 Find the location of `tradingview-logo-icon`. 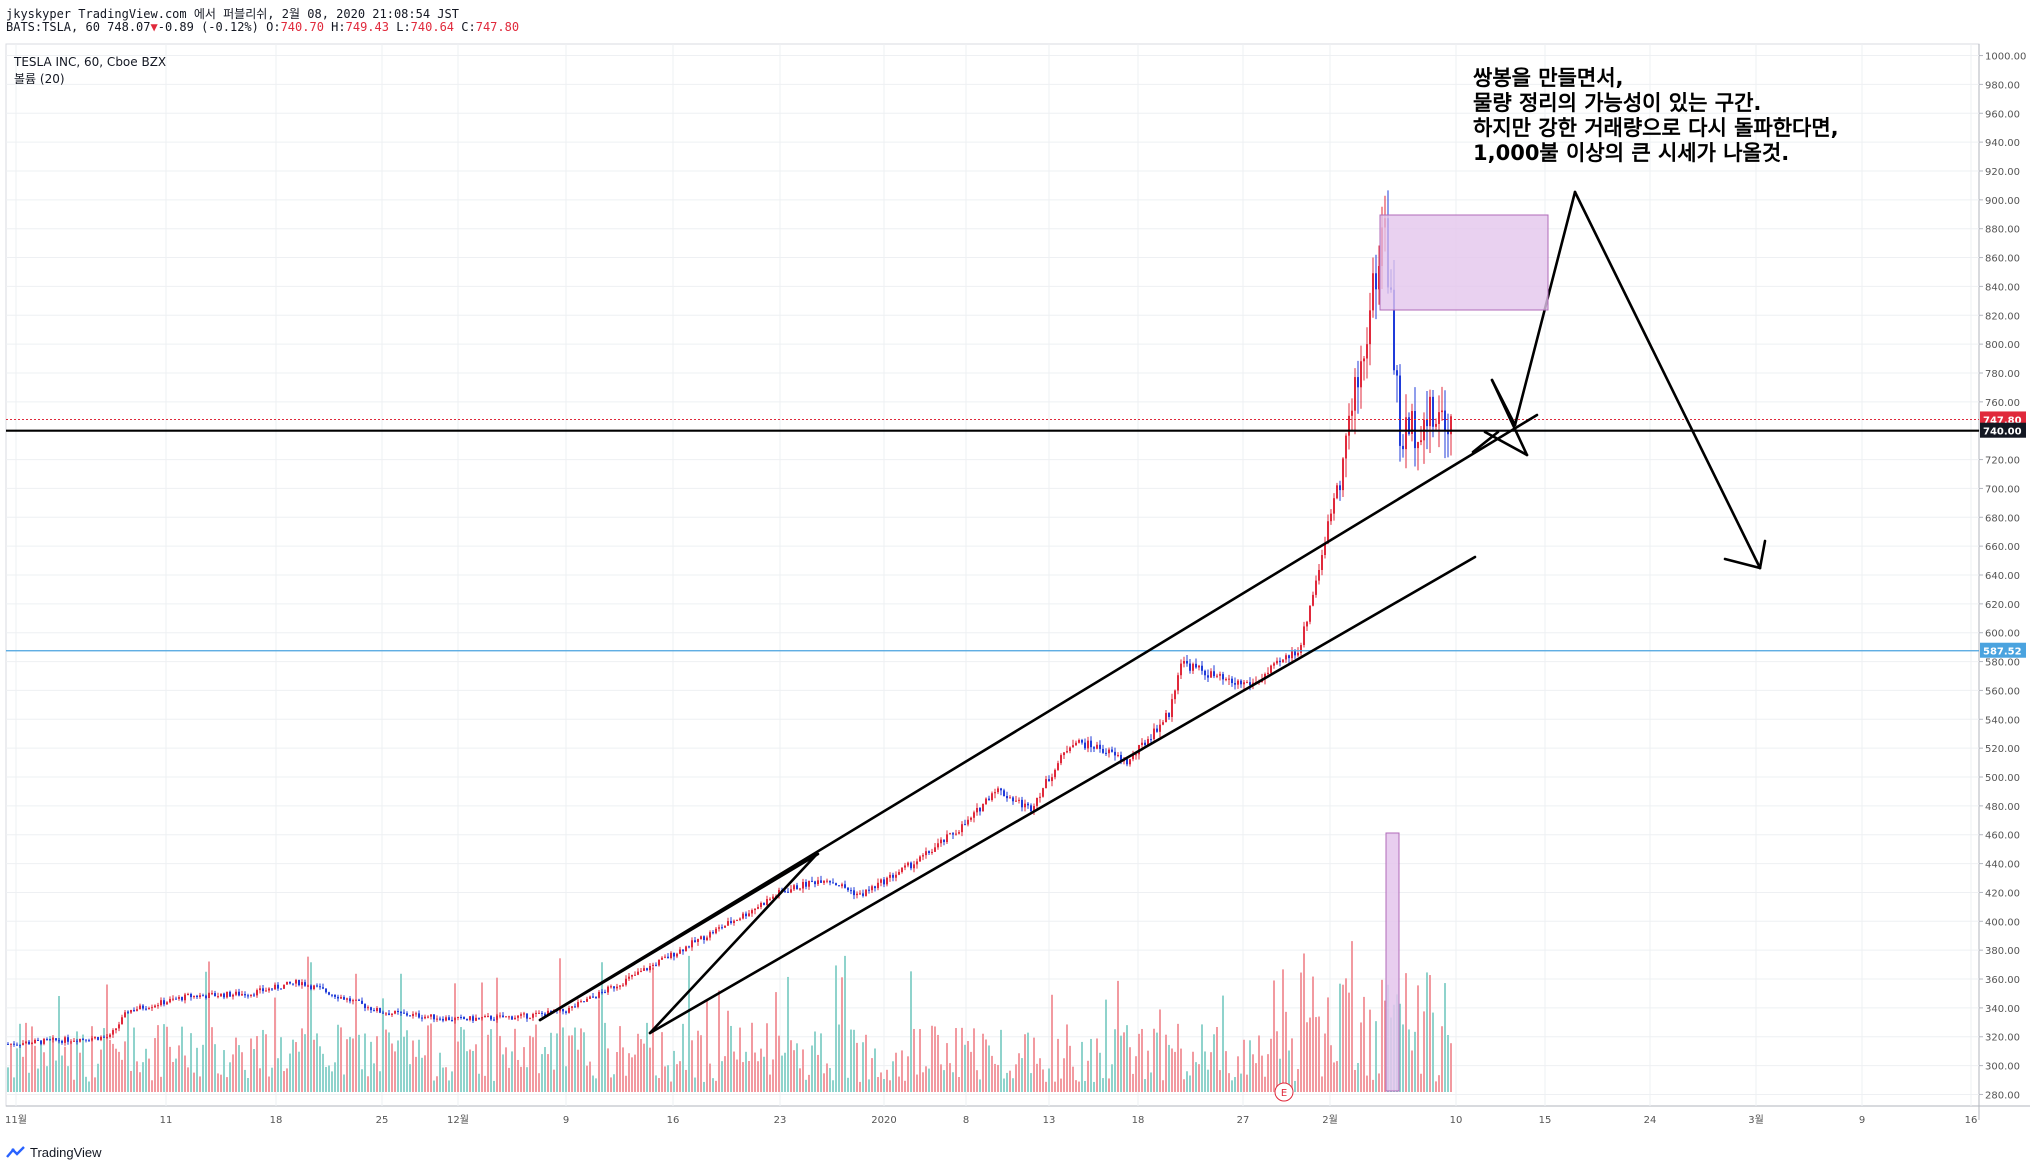

tradingview-logo-icon is located at coordinates (15, 1152).